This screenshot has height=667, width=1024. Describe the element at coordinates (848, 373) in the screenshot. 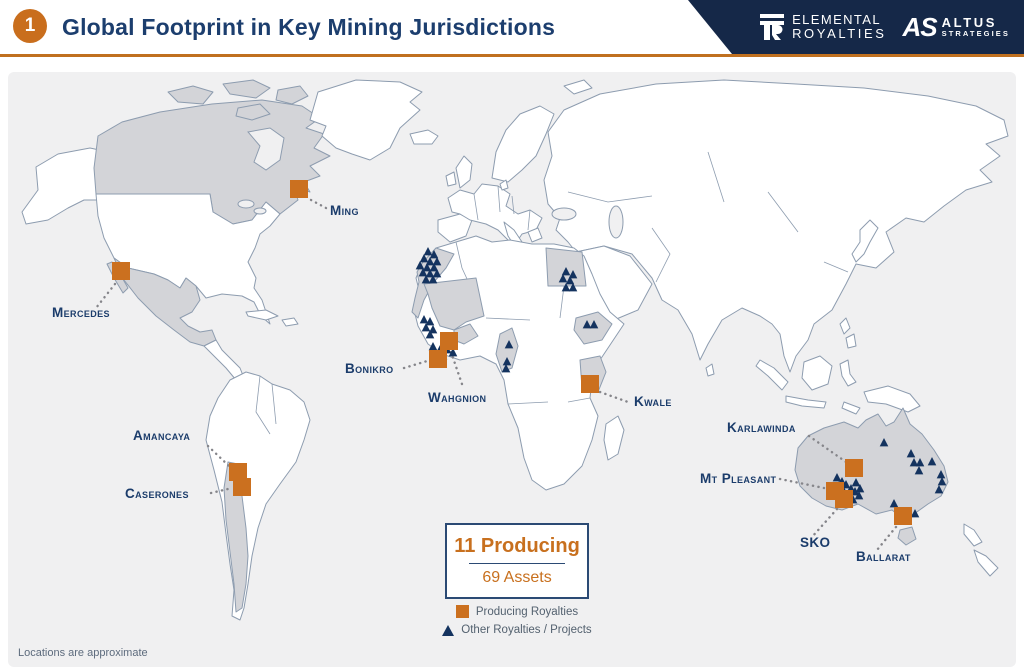

I see `landmass-sulawesi` at that location.